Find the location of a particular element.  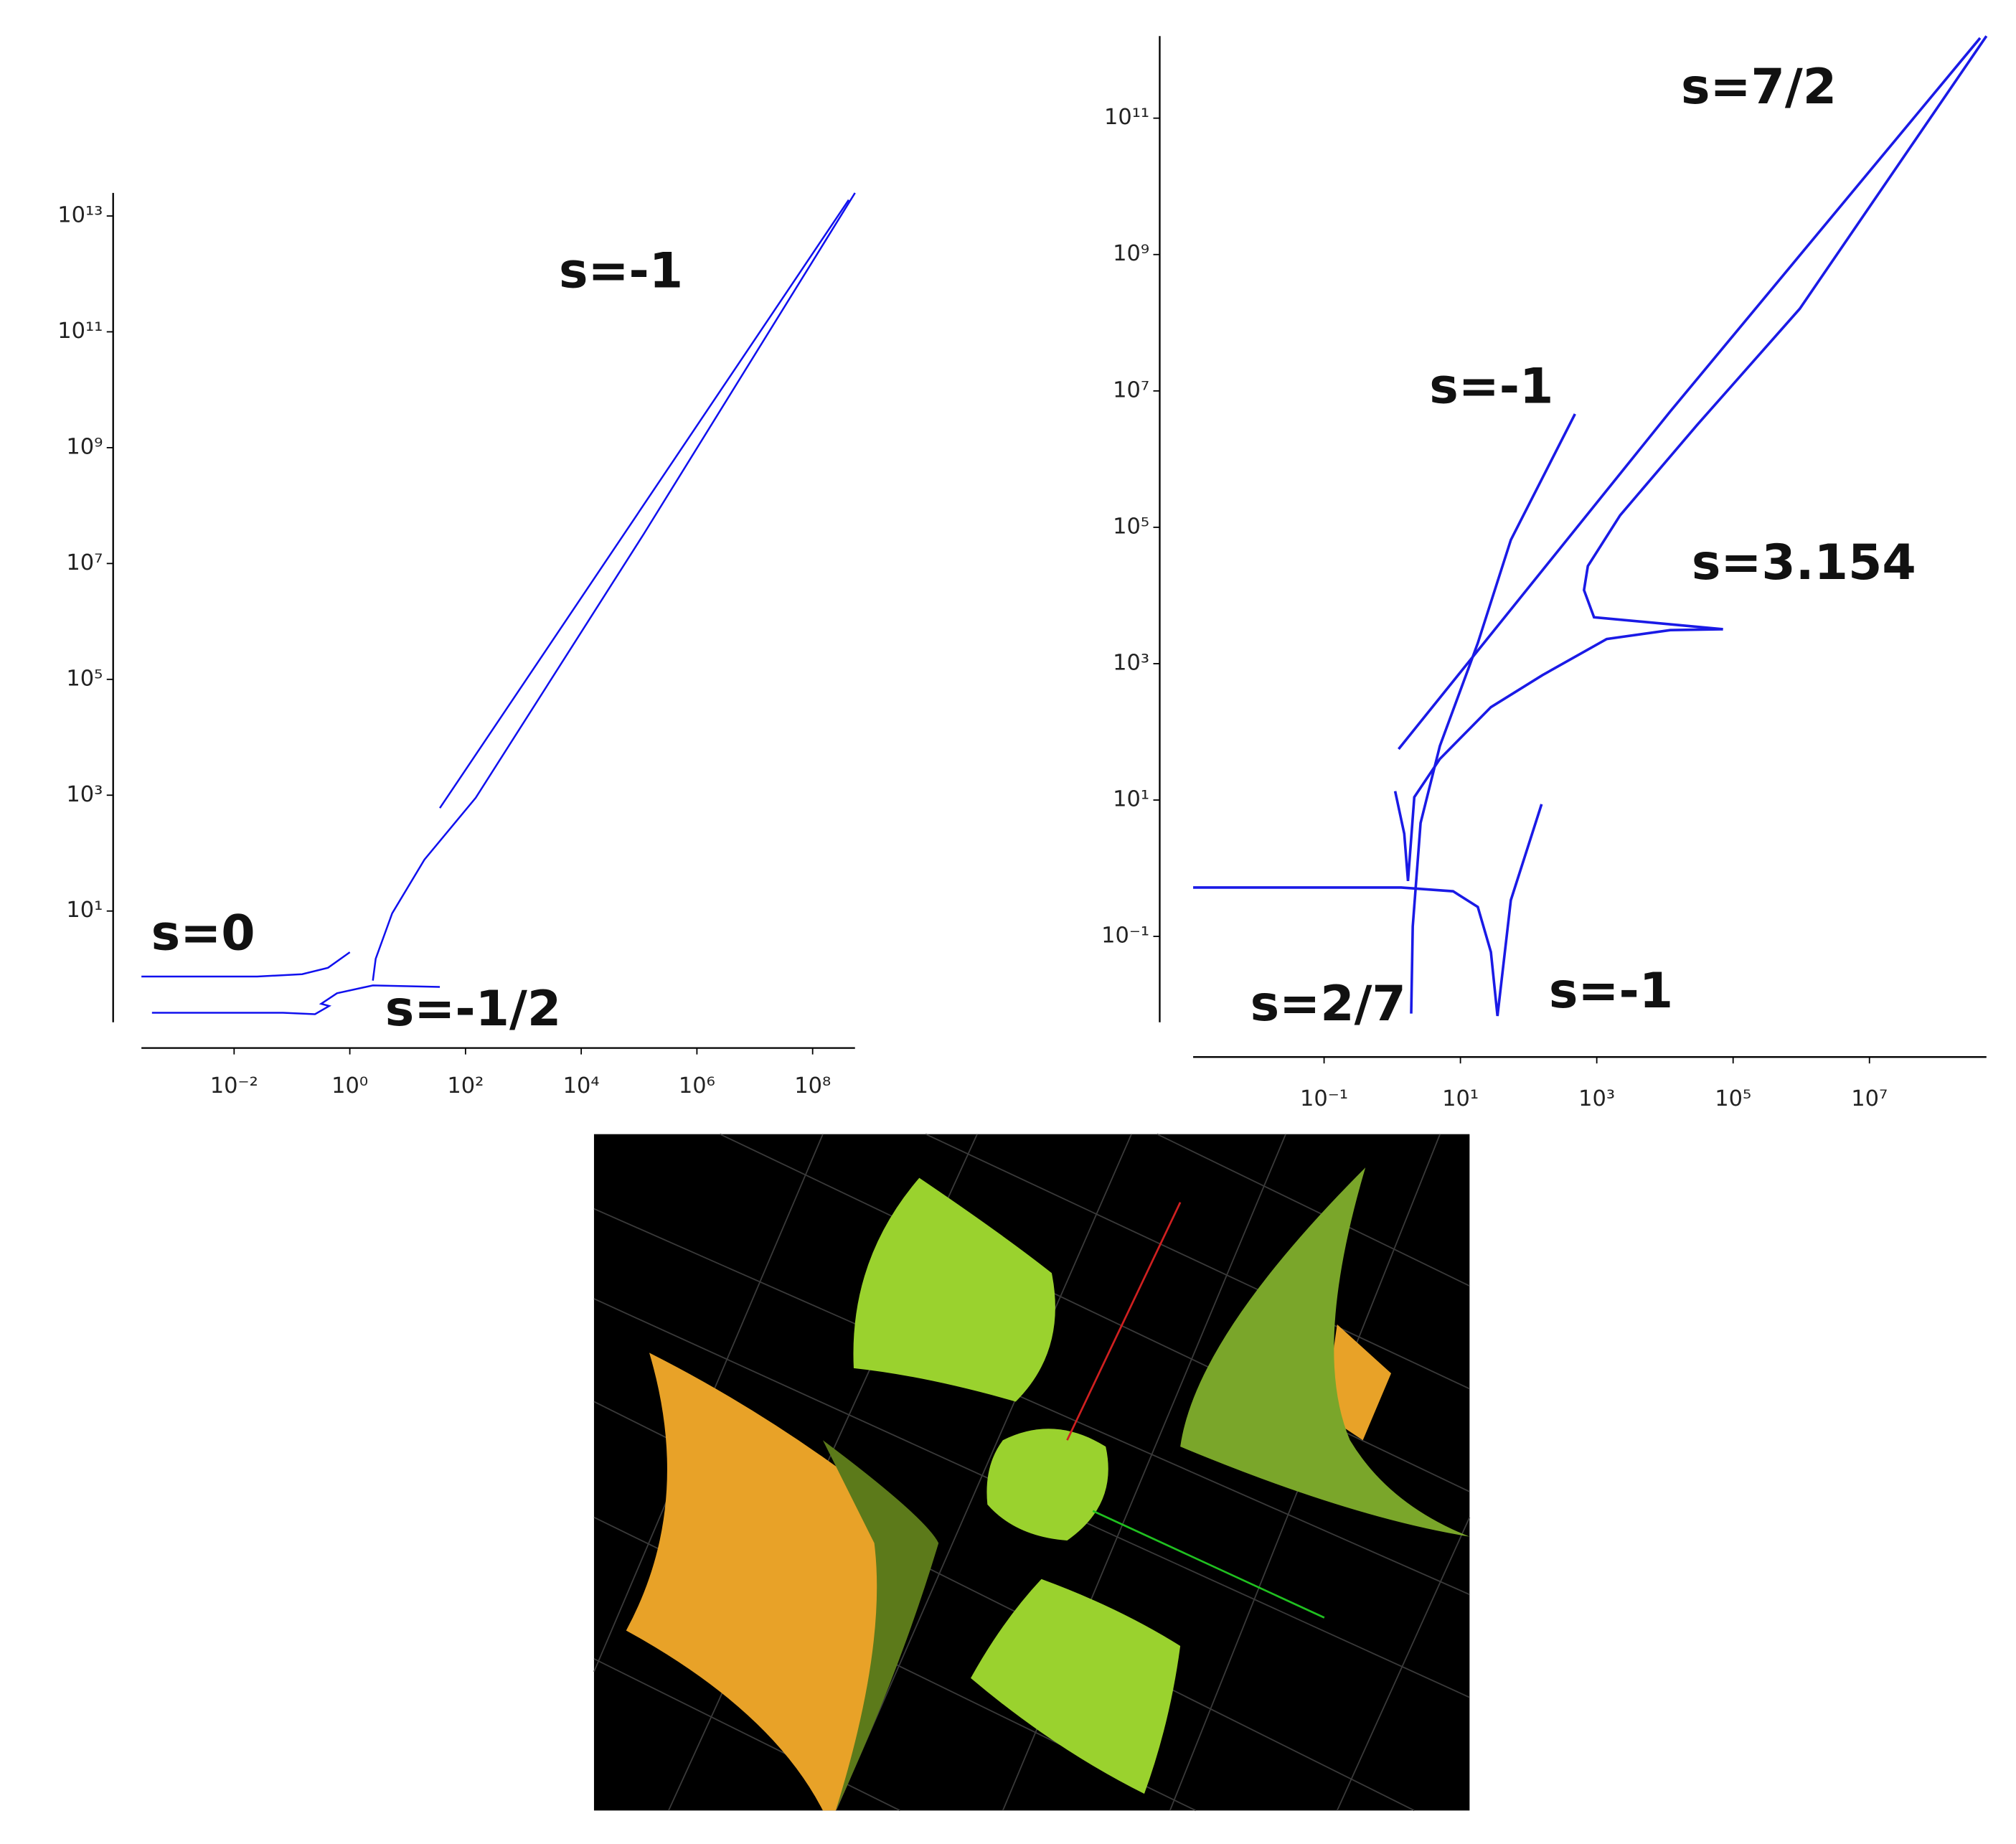

annotation: s=2/7 is located at coordinates (1328, 1004).